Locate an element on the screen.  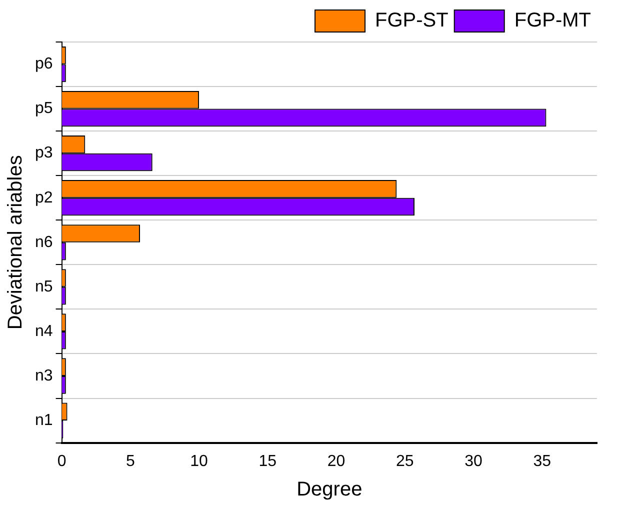
y-tick-label: n4 is located at coordinates (44, 331).